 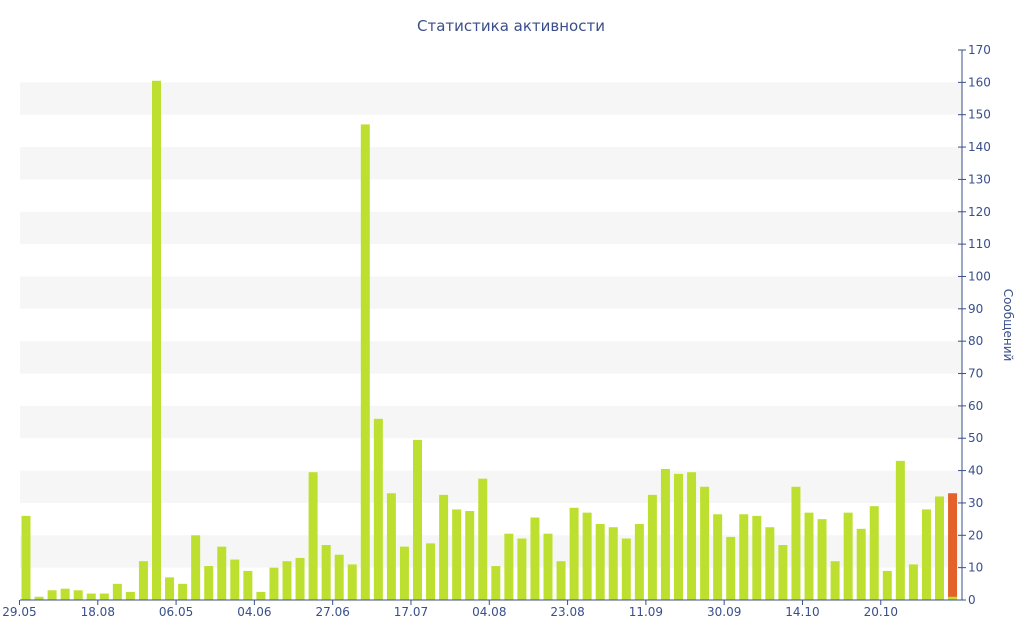 What do you see at coordinates (979, 212) in the screenshot?
I see `y-tick-label: 120` at bounding box center [979, 212].